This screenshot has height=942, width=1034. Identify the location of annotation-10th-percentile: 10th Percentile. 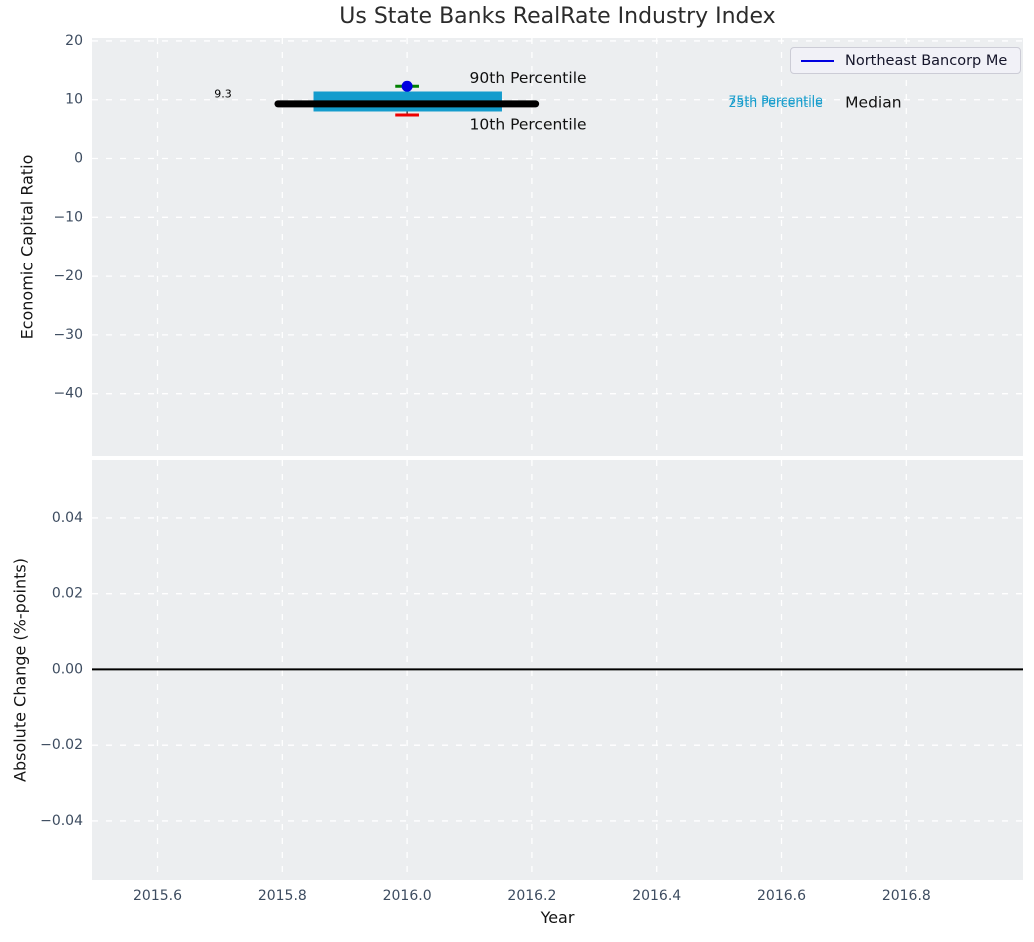
(528, 124).